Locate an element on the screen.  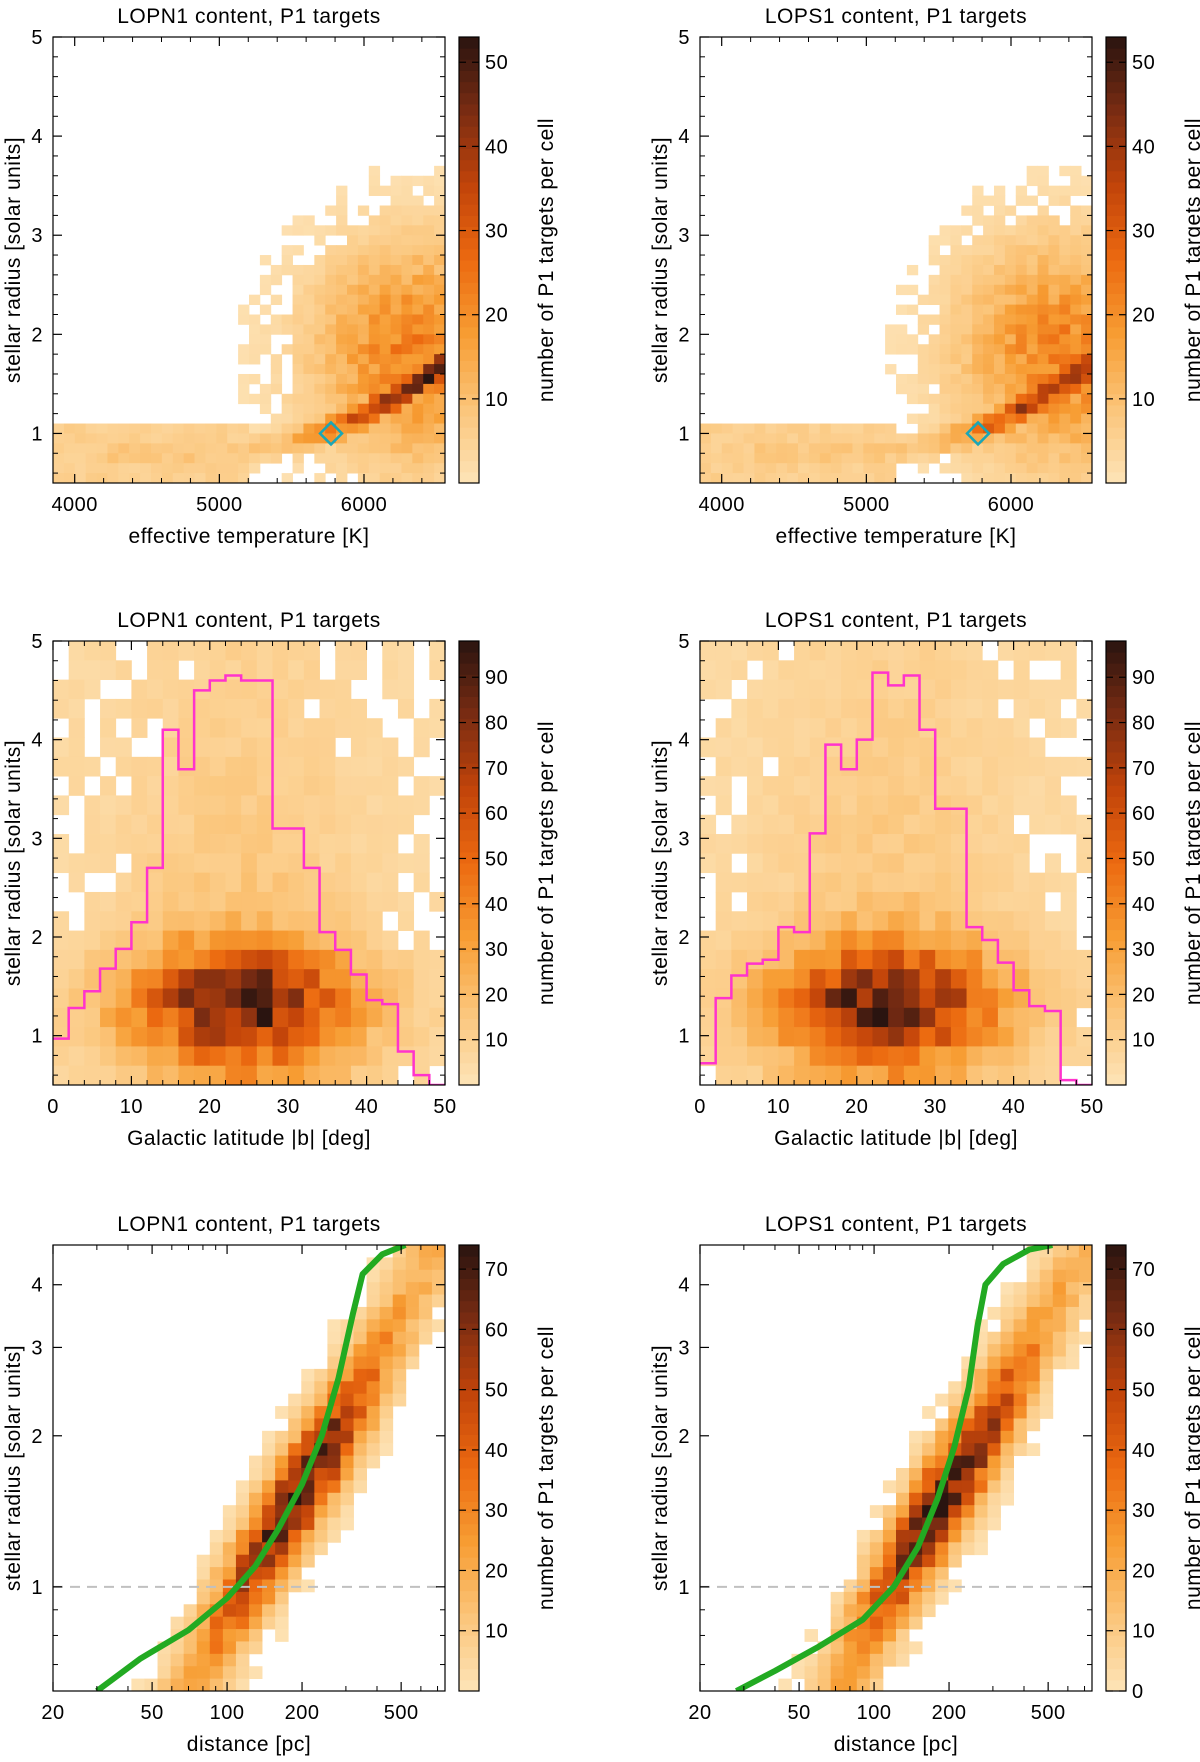
colorbar-frame is located at coordinates (469, 260).